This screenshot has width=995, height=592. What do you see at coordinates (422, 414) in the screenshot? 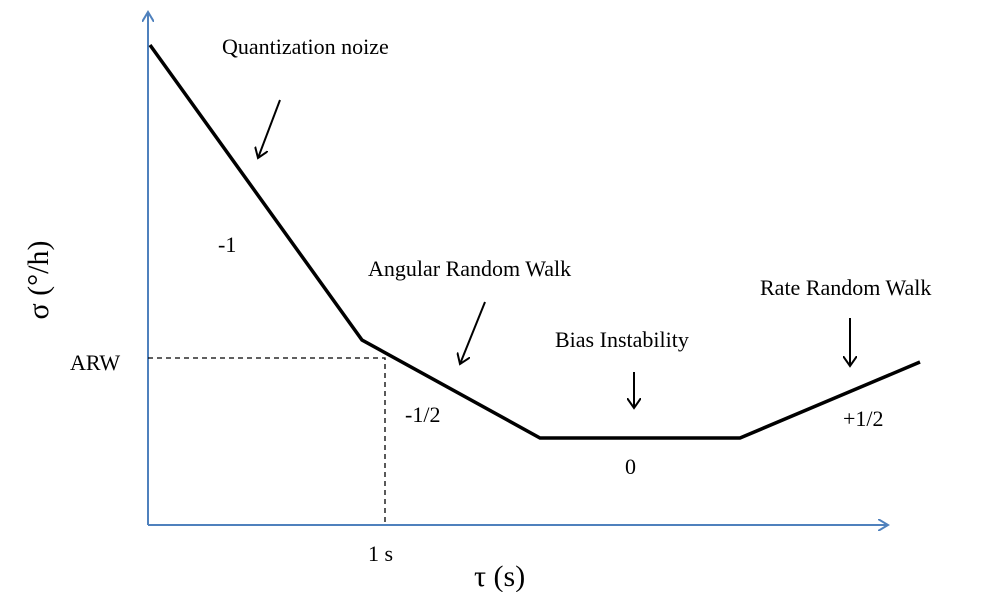
I see `slope: -1/2` at bounding box center [422, 414].